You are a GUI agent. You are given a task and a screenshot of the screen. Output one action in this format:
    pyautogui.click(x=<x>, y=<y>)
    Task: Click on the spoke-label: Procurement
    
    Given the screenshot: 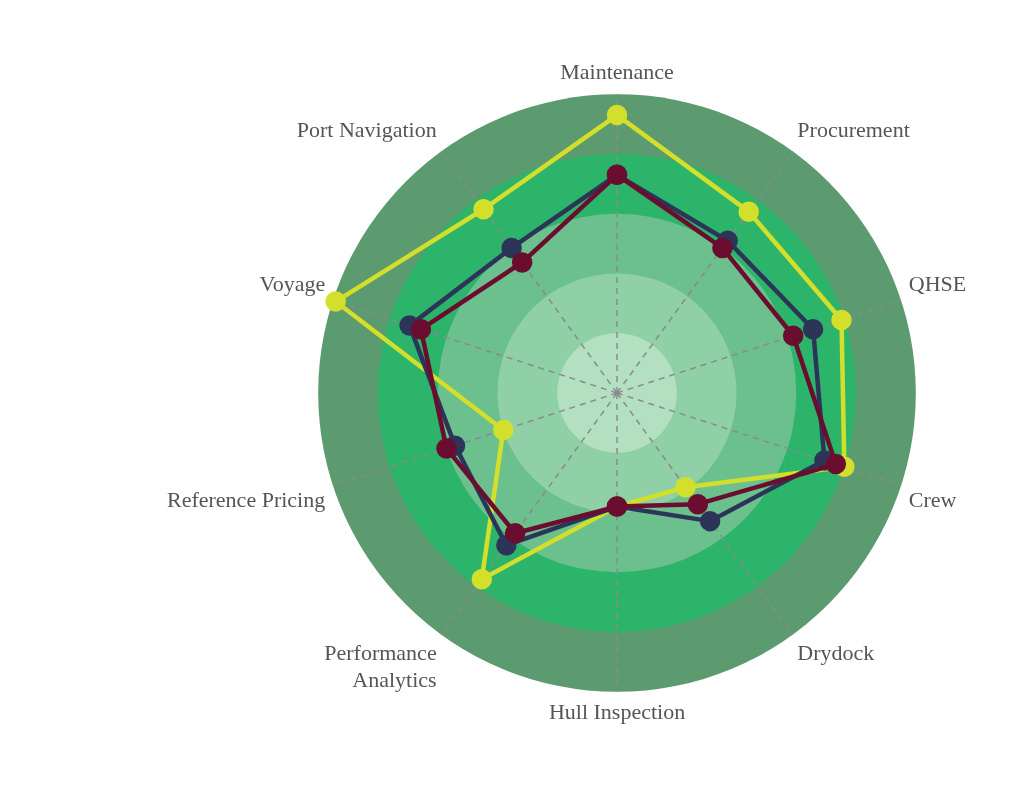 What is the action you would take?
    pyautogui.click(x=853, y=130)
    